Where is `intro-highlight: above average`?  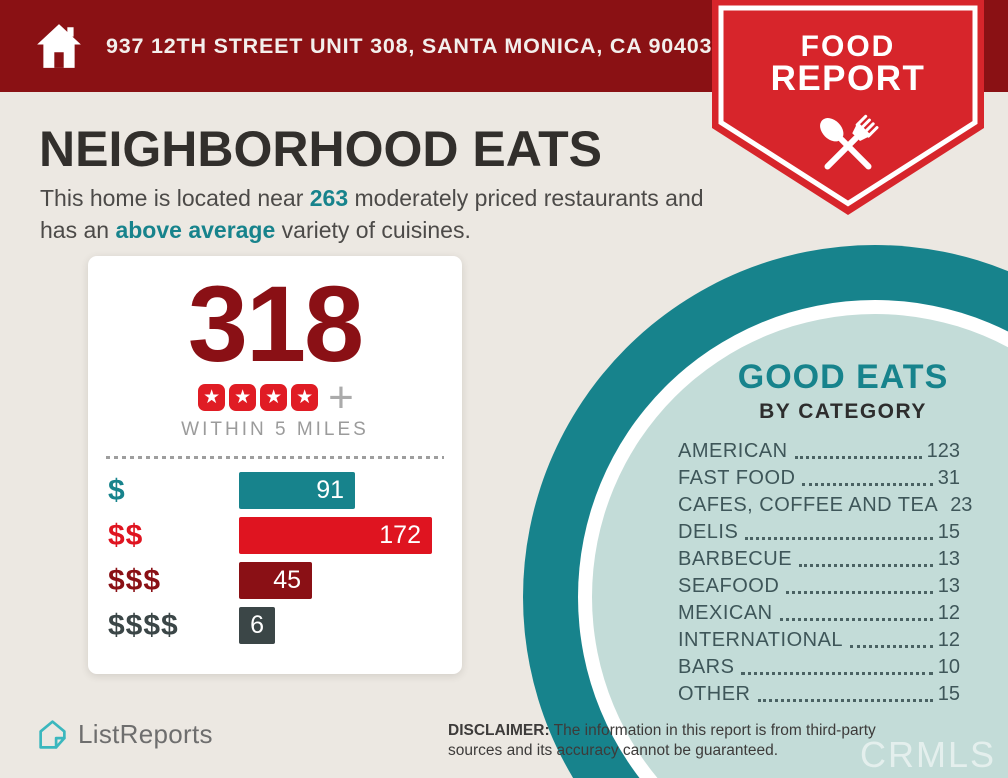
intro-highlight: above average is located at coordinates (195, 230).